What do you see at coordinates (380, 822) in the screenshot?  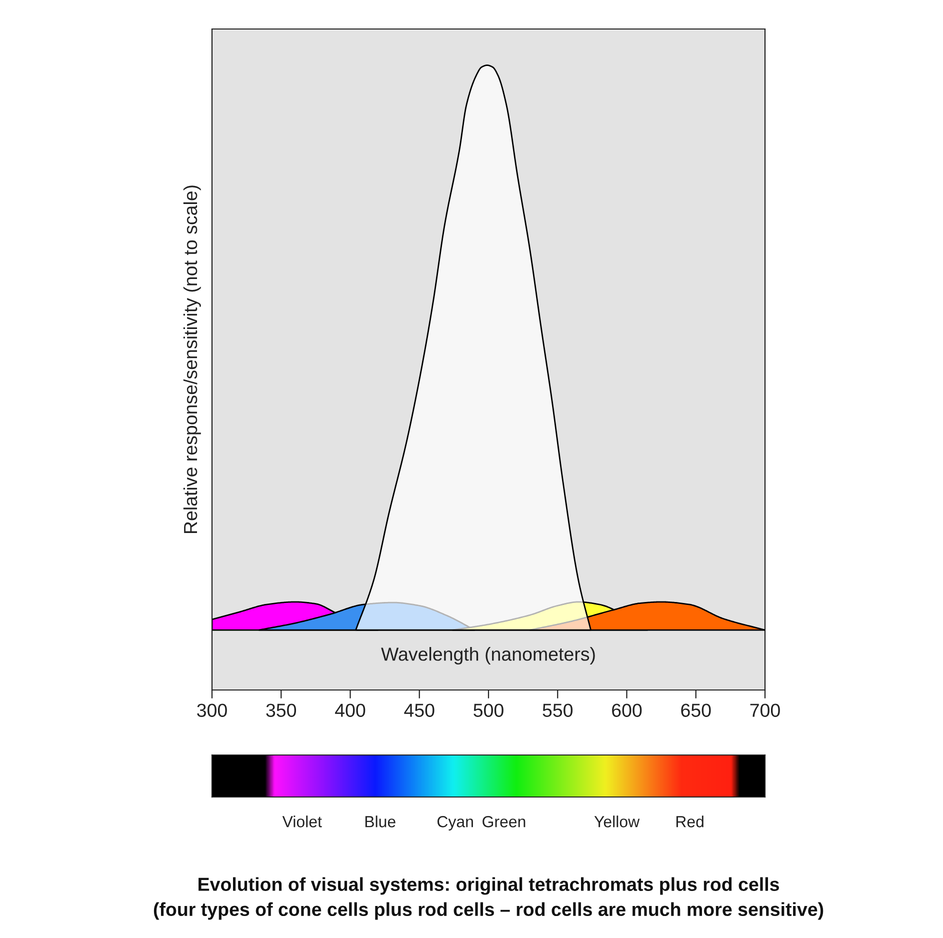 I see `text: Blue` at bounding box center [380, 822].